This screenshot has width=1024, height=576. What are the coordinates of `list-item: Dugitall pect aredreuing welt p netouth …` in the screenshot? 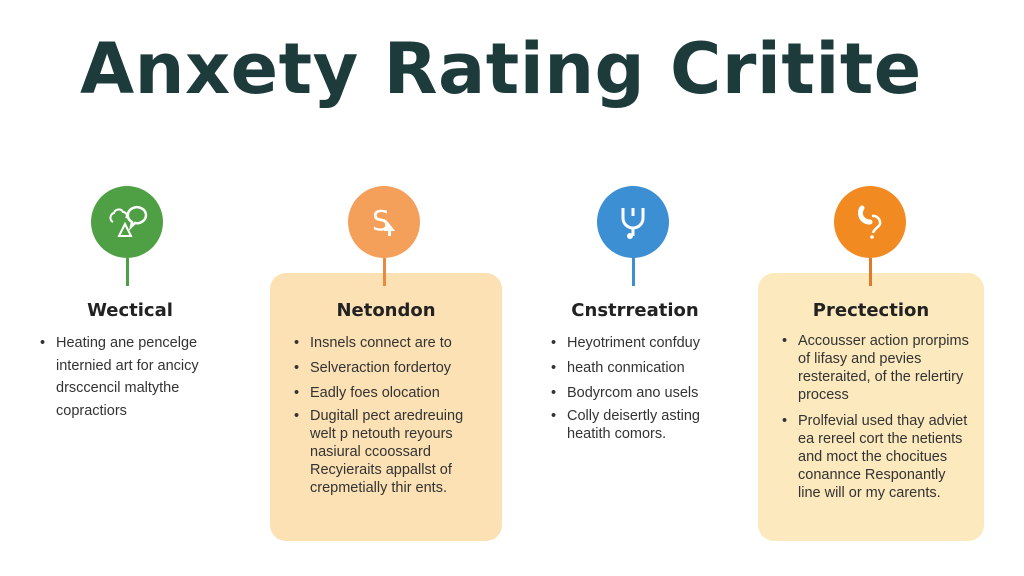 It's located at (392, 452).